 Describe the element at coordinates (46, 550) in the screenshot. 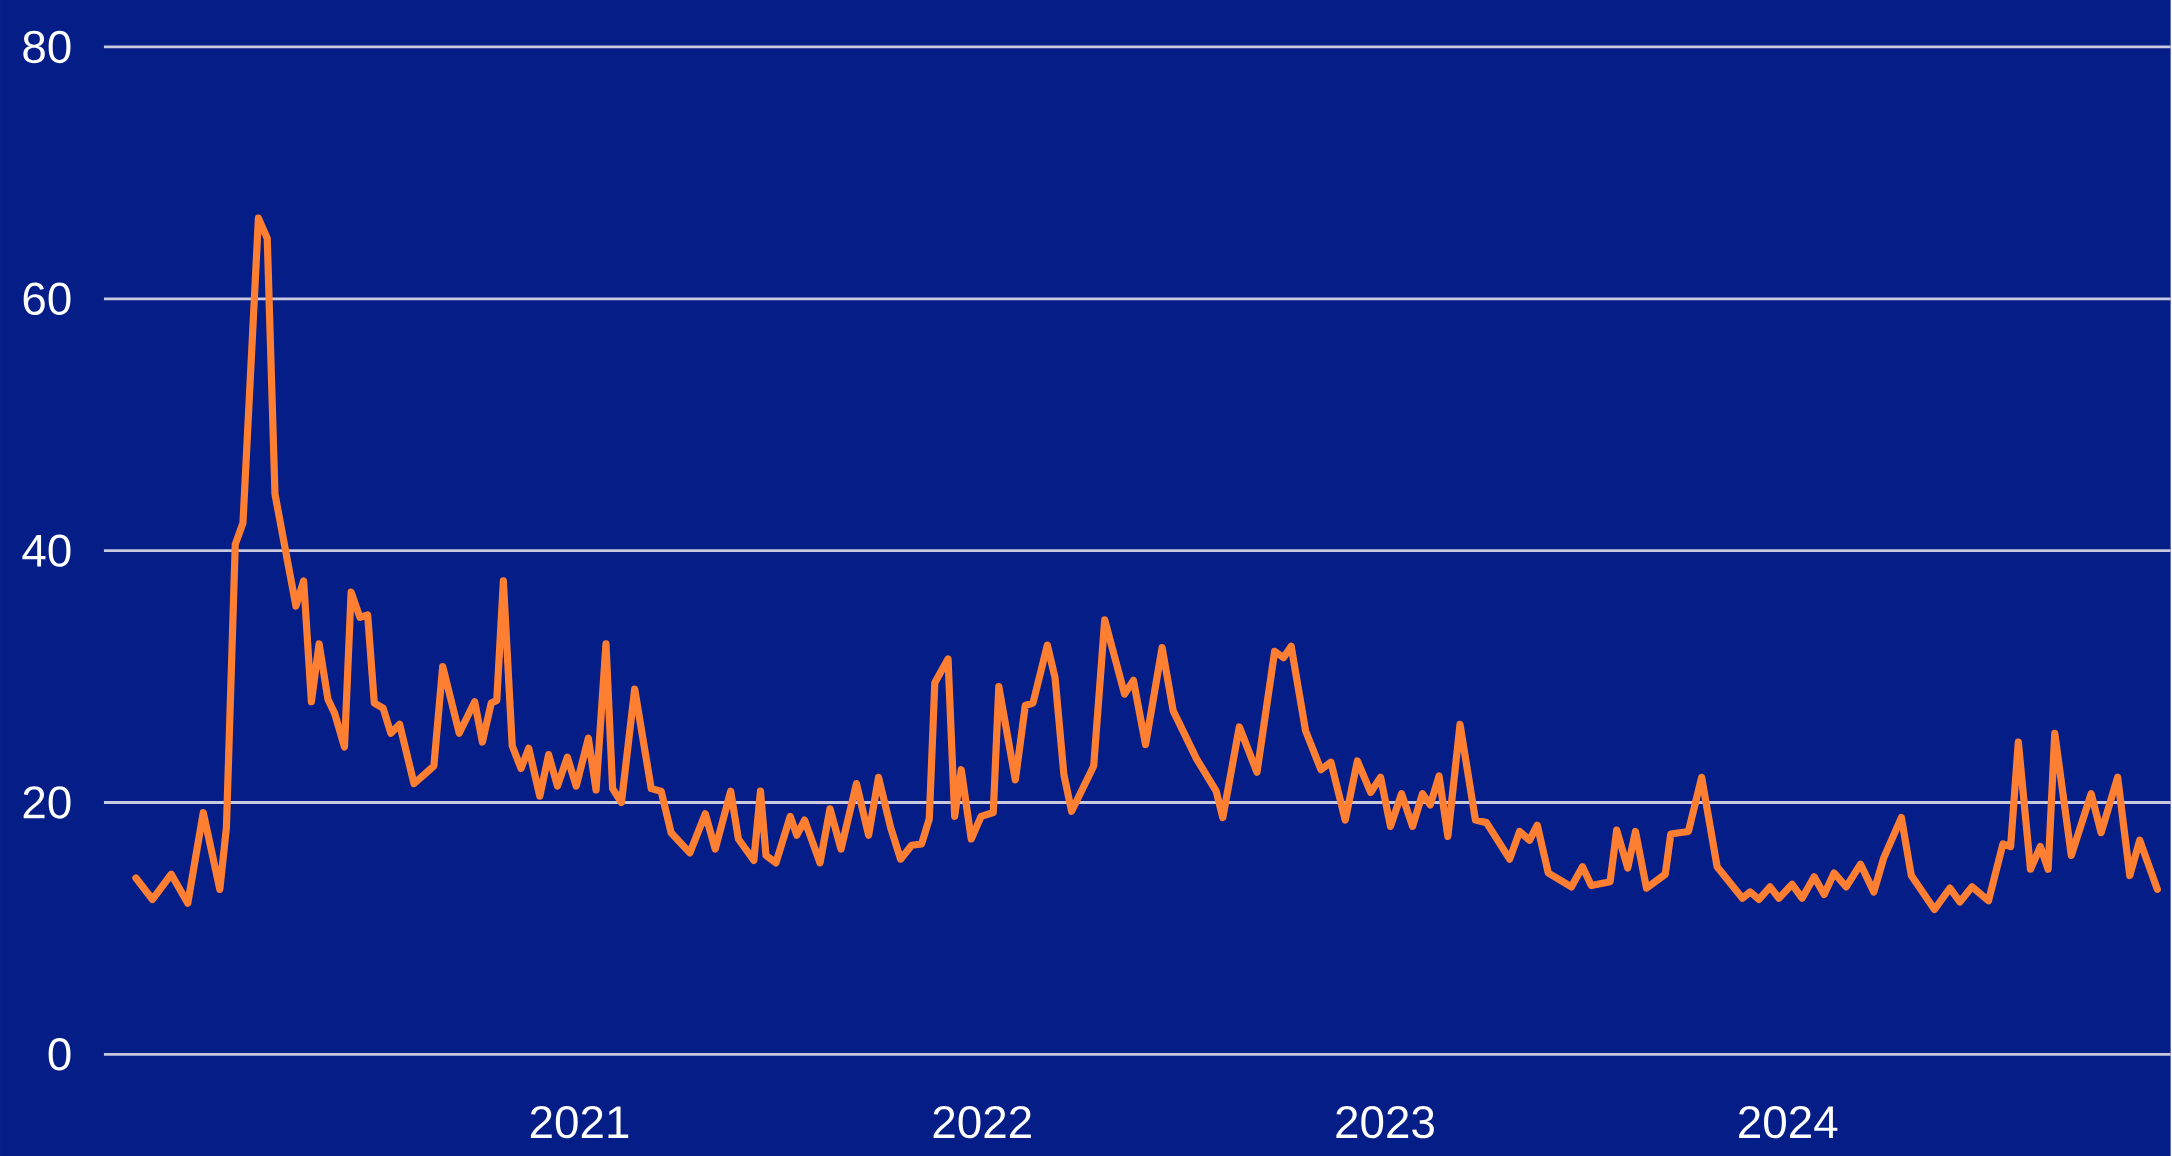

I see `y-tick-label: 40` at that location.